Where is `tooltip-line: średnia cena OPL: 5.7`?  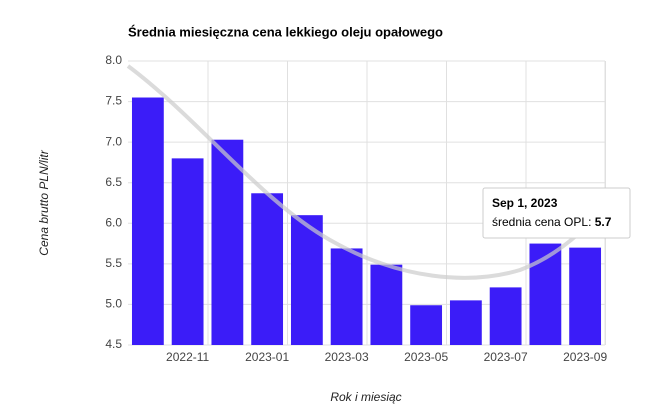 tooltip-line: średnia cena OPL: 5.7 is located at coordinates (552, 222).